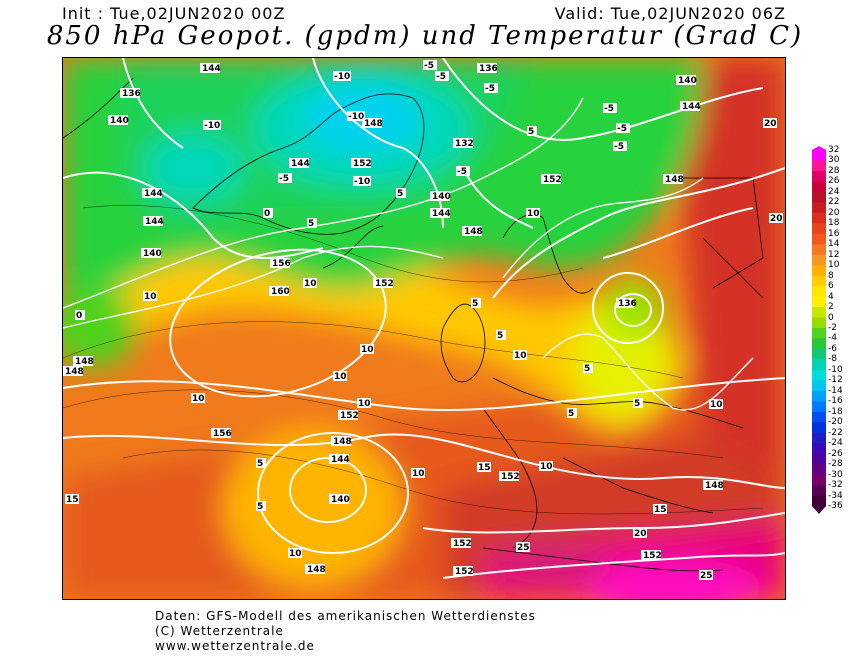  What do you see at coordinates (834, 181) in the screenshot?
I see `colorbar-tick-label: 26` at bounding box center [834, 181].